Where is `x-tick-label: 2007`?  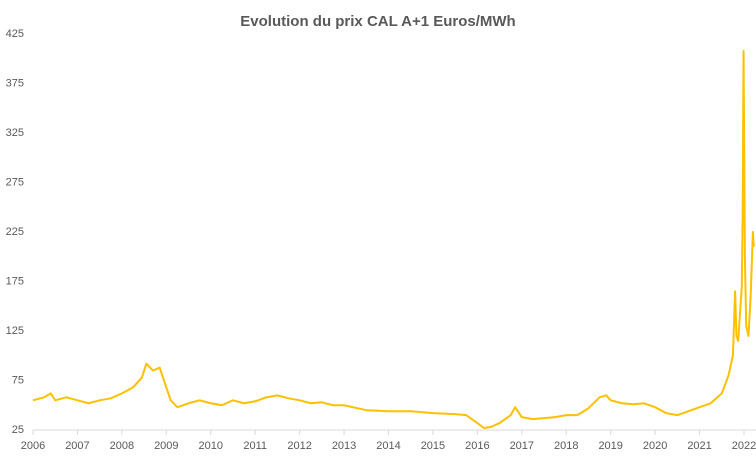
x-tick-label: 2007 is located at coordinates (77, 446).